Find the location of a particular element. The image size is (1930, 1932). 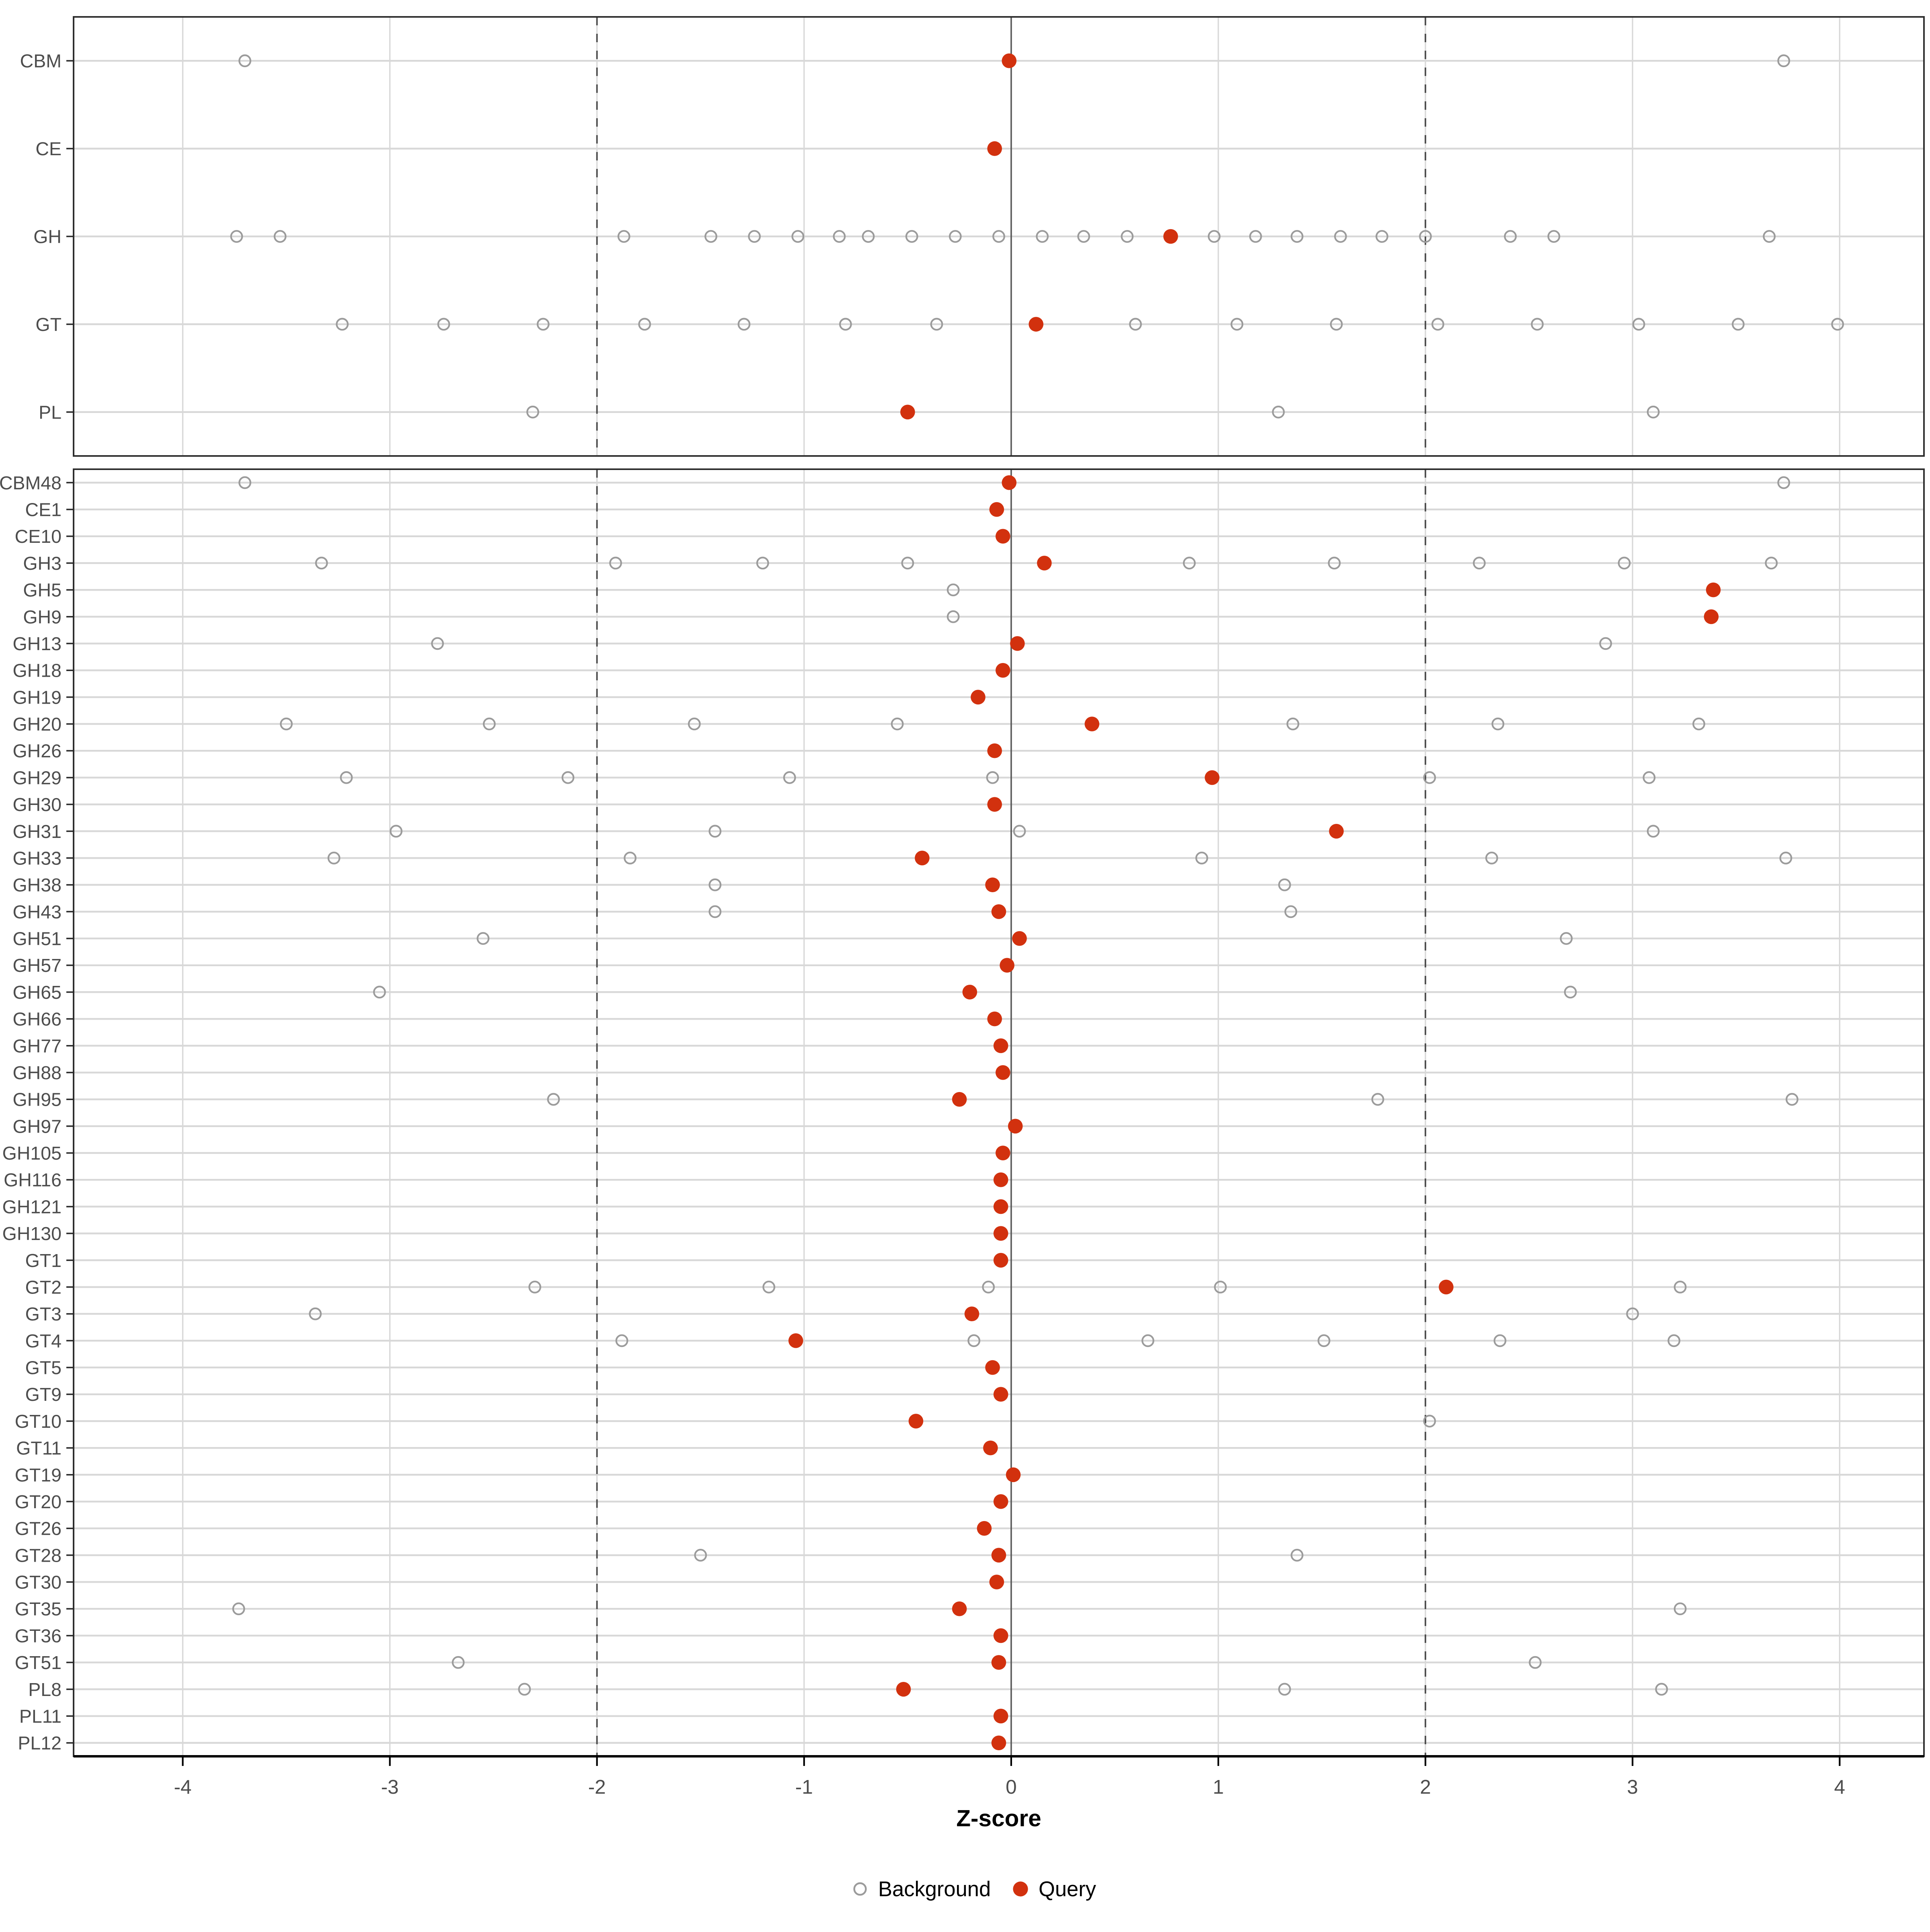

row-label-CE10: CE10 is located at coordinates (38, 536).